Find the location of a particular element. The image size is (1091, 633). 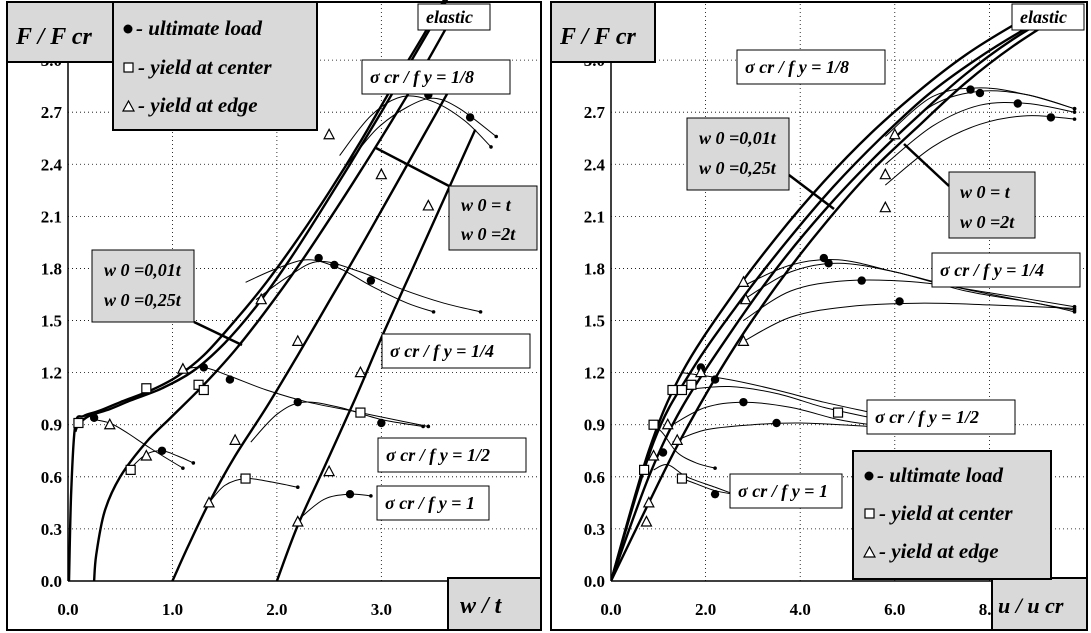

ratio-1-box-left is located at coordinates (433, 503).